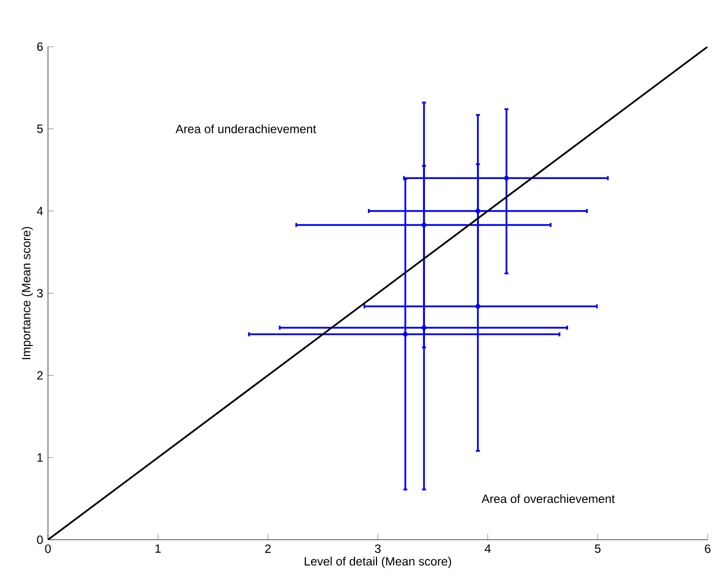  I want to click on x-axis-title: Level of detail (Mean score), so click(378, 562).